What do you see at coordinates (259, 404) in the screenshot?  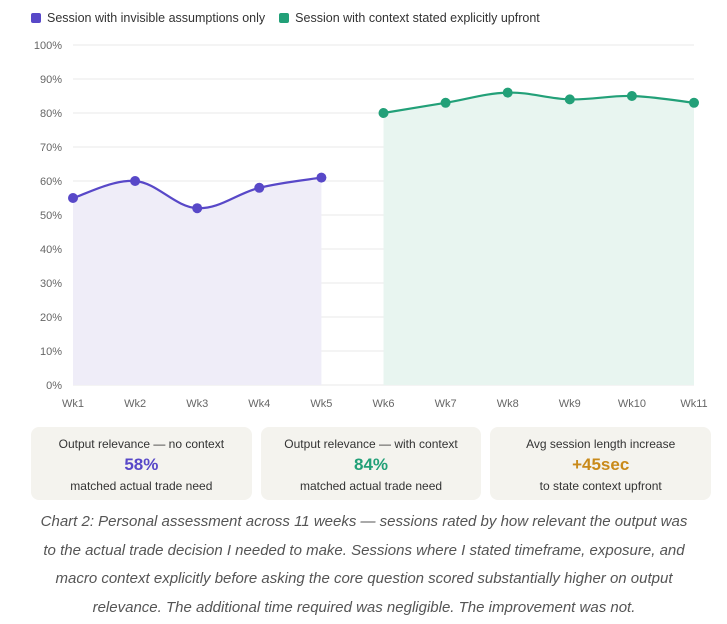 I see `x-tick-label: Wk4` at bounding box center [259, 404].